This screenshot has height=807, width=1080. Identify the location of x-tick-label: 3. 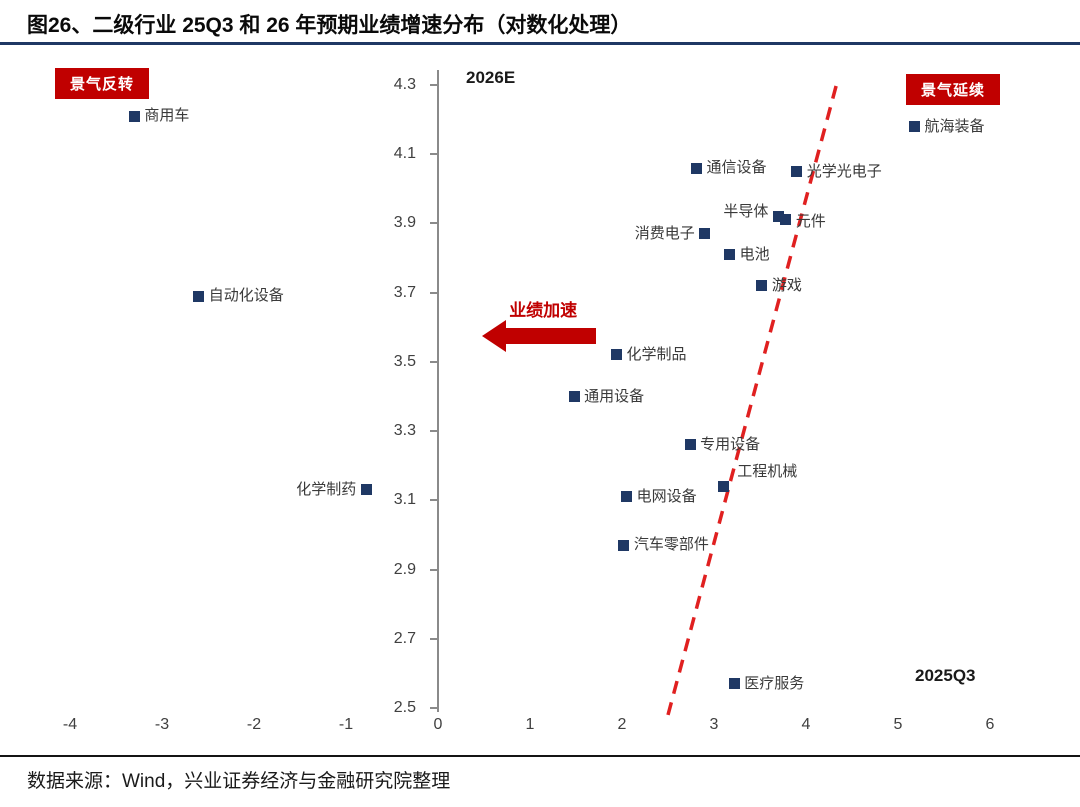
(714, 724).